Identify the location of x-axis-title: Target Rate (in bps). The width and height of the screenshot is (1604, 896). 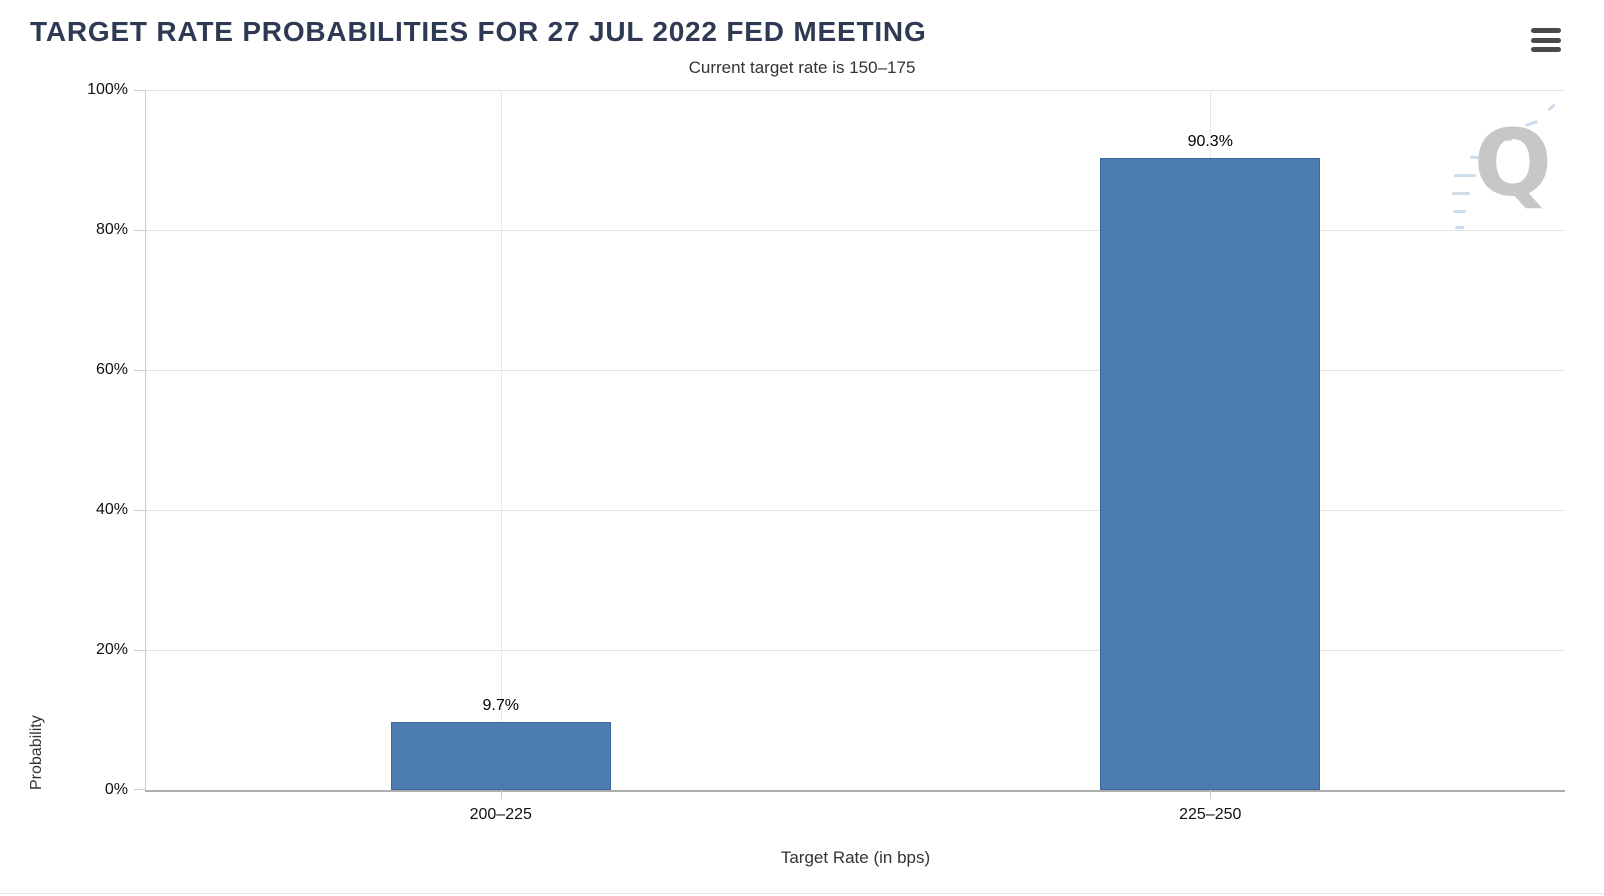
(855, 857).